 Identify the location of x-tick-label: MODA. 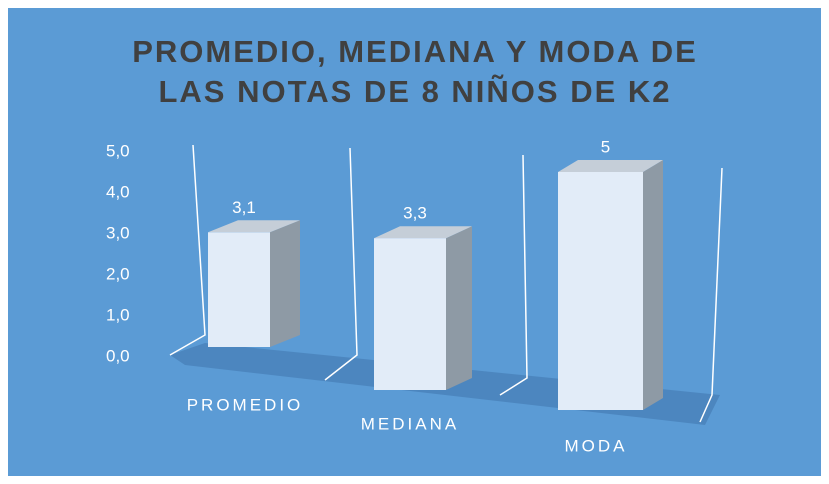
(596, 445).